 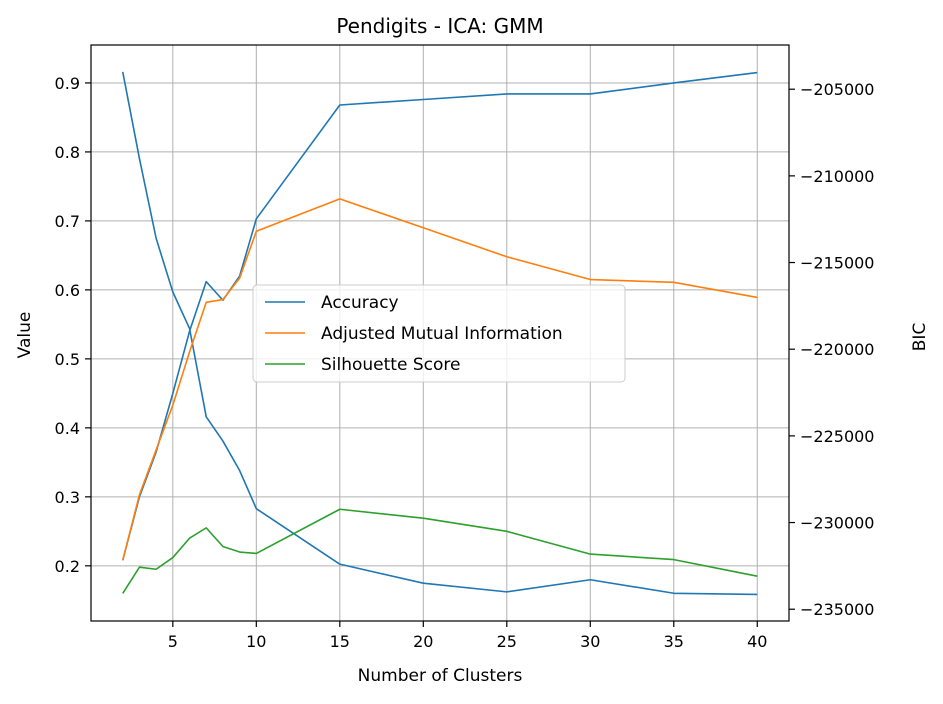 What do you see at coordinates (439, 26) in the screenshot?
I see `chart-title: Pendigits - ICA: GMM` at bounding box center [439, 26].